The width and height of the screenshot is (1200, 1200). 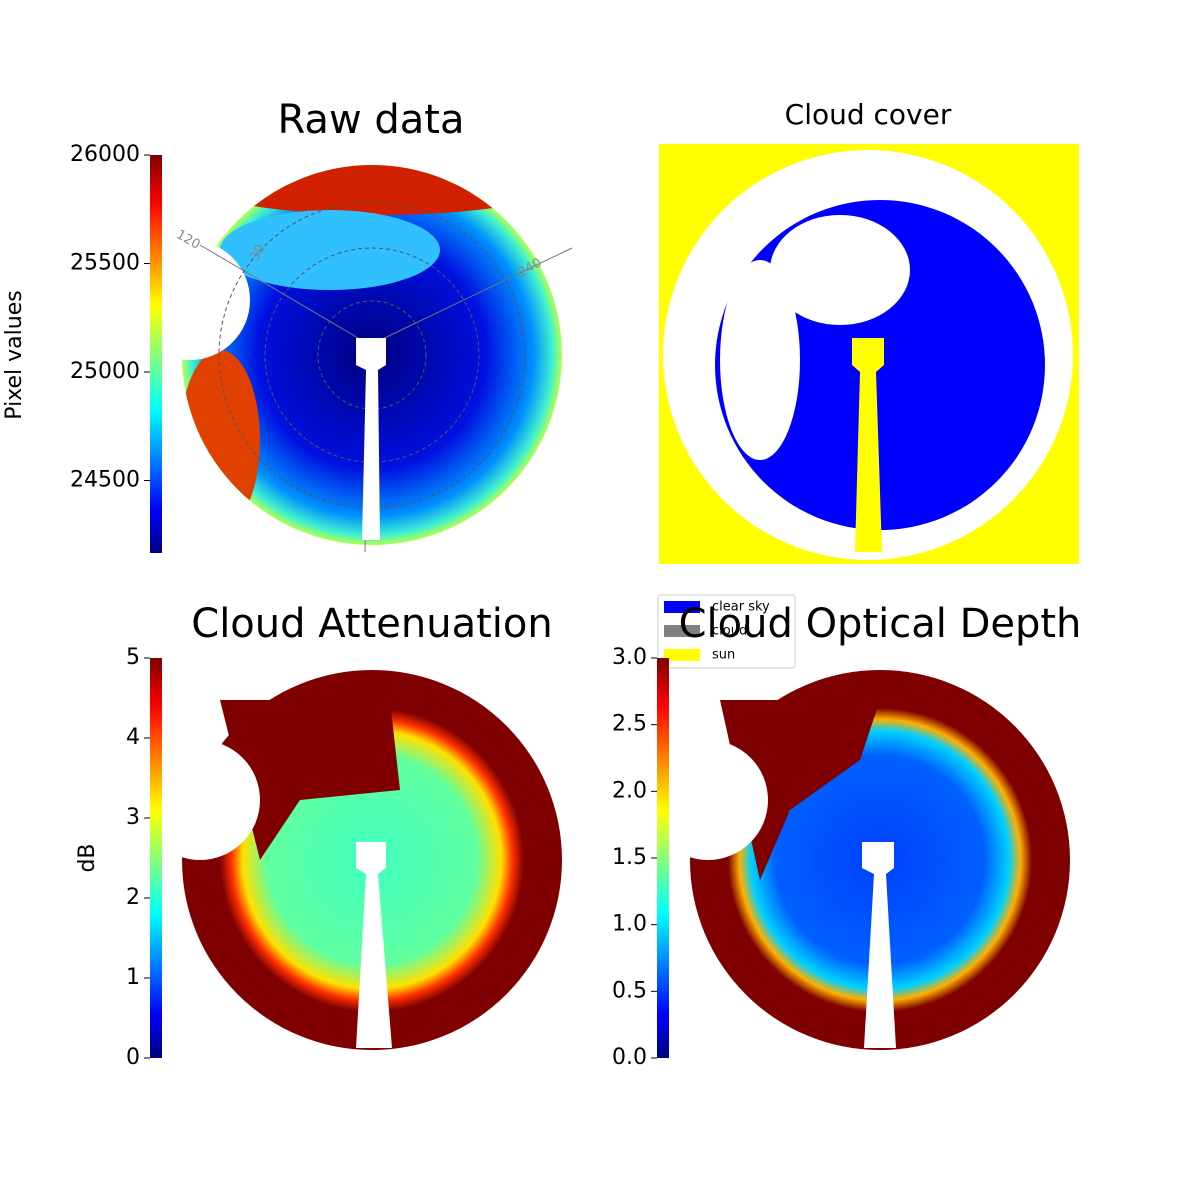 What do you see at coordinates (371, 120) in the screenshot?
I see `panel-title: Raw data` at bounding box center [371, 120].